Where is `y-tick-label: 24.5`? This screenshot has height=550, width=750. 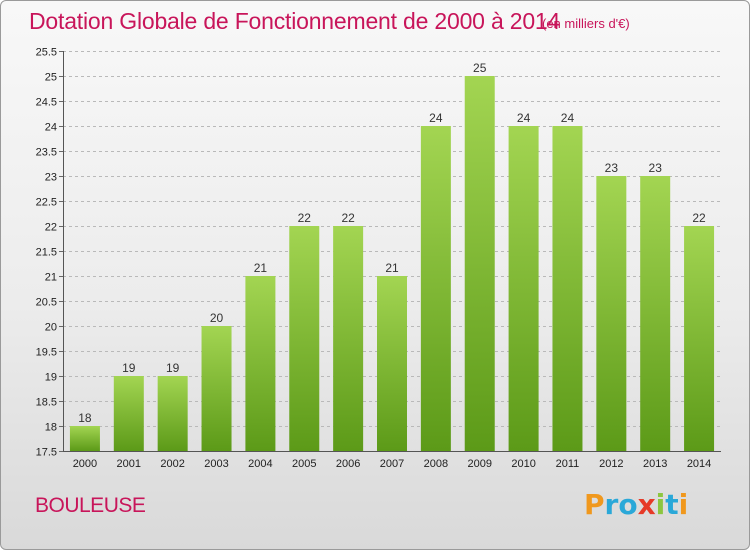 y-tick-label: 24.5 is located at coordinates (46, 103).